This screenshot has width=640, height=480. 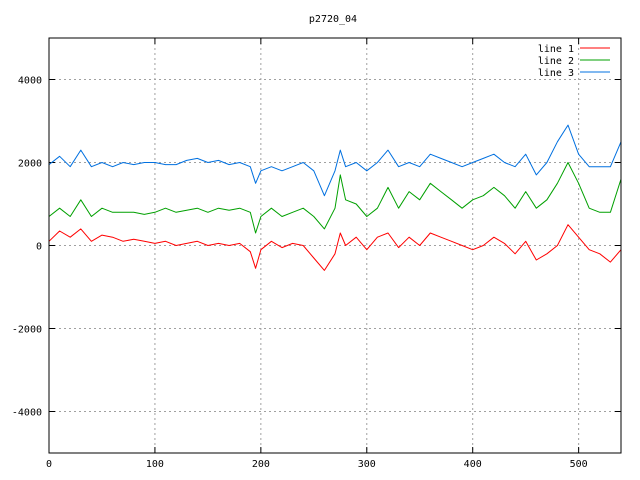 What do you see at coordinates (579, 464) in the screenshot?
I see `x-tick-label: 500` at bounding box center [579, 464].